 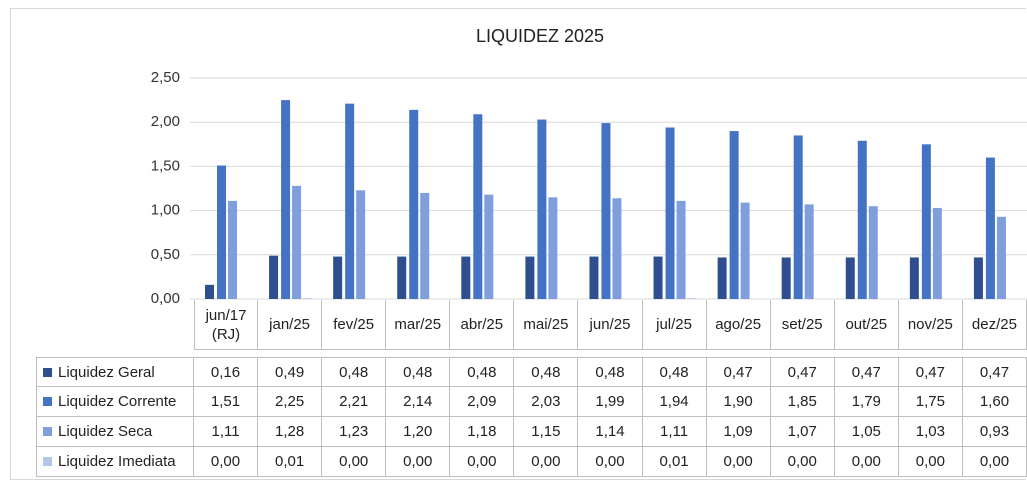 What do you see at coordinates (674, 402) in the screenshot?
I see `value-label: 1,94` at bounding box center [674, 402].